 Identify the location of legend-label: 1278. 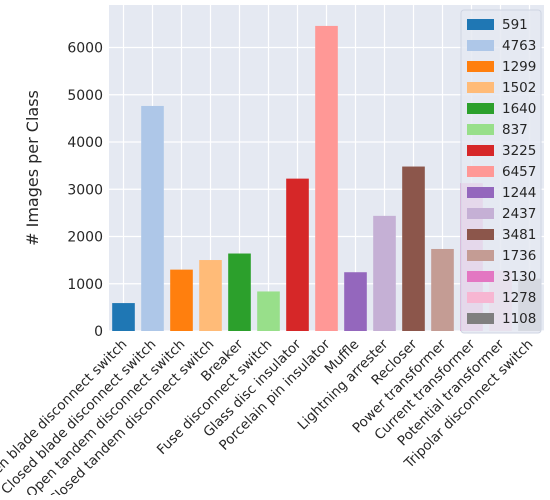
(519, 298).